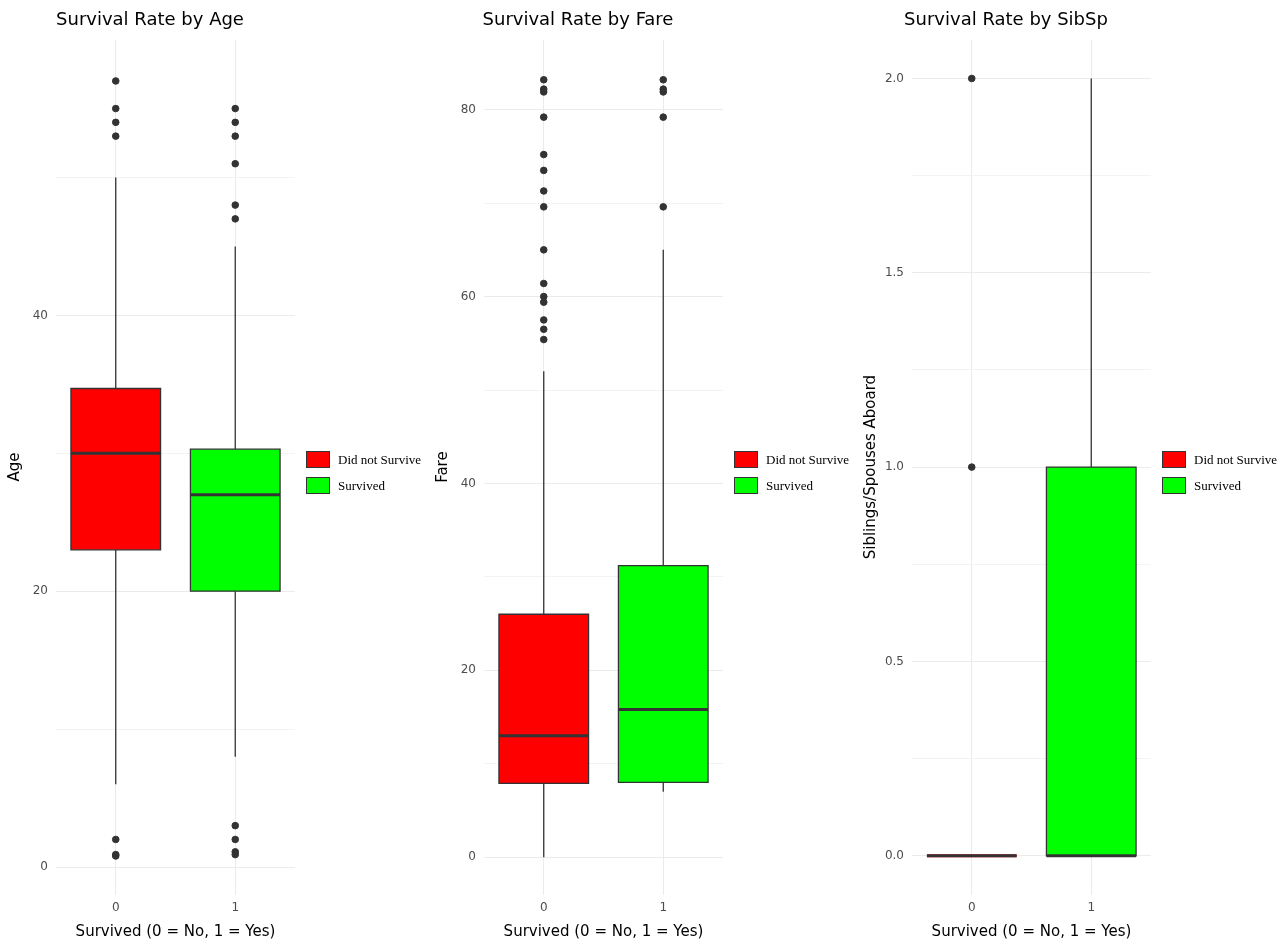 Image resolution: width=1284 pixels, height=947 pixels. Describe the element at coordinates (894, 271) in the screenshot. I see `y-tick-label: 1.5` at that location.